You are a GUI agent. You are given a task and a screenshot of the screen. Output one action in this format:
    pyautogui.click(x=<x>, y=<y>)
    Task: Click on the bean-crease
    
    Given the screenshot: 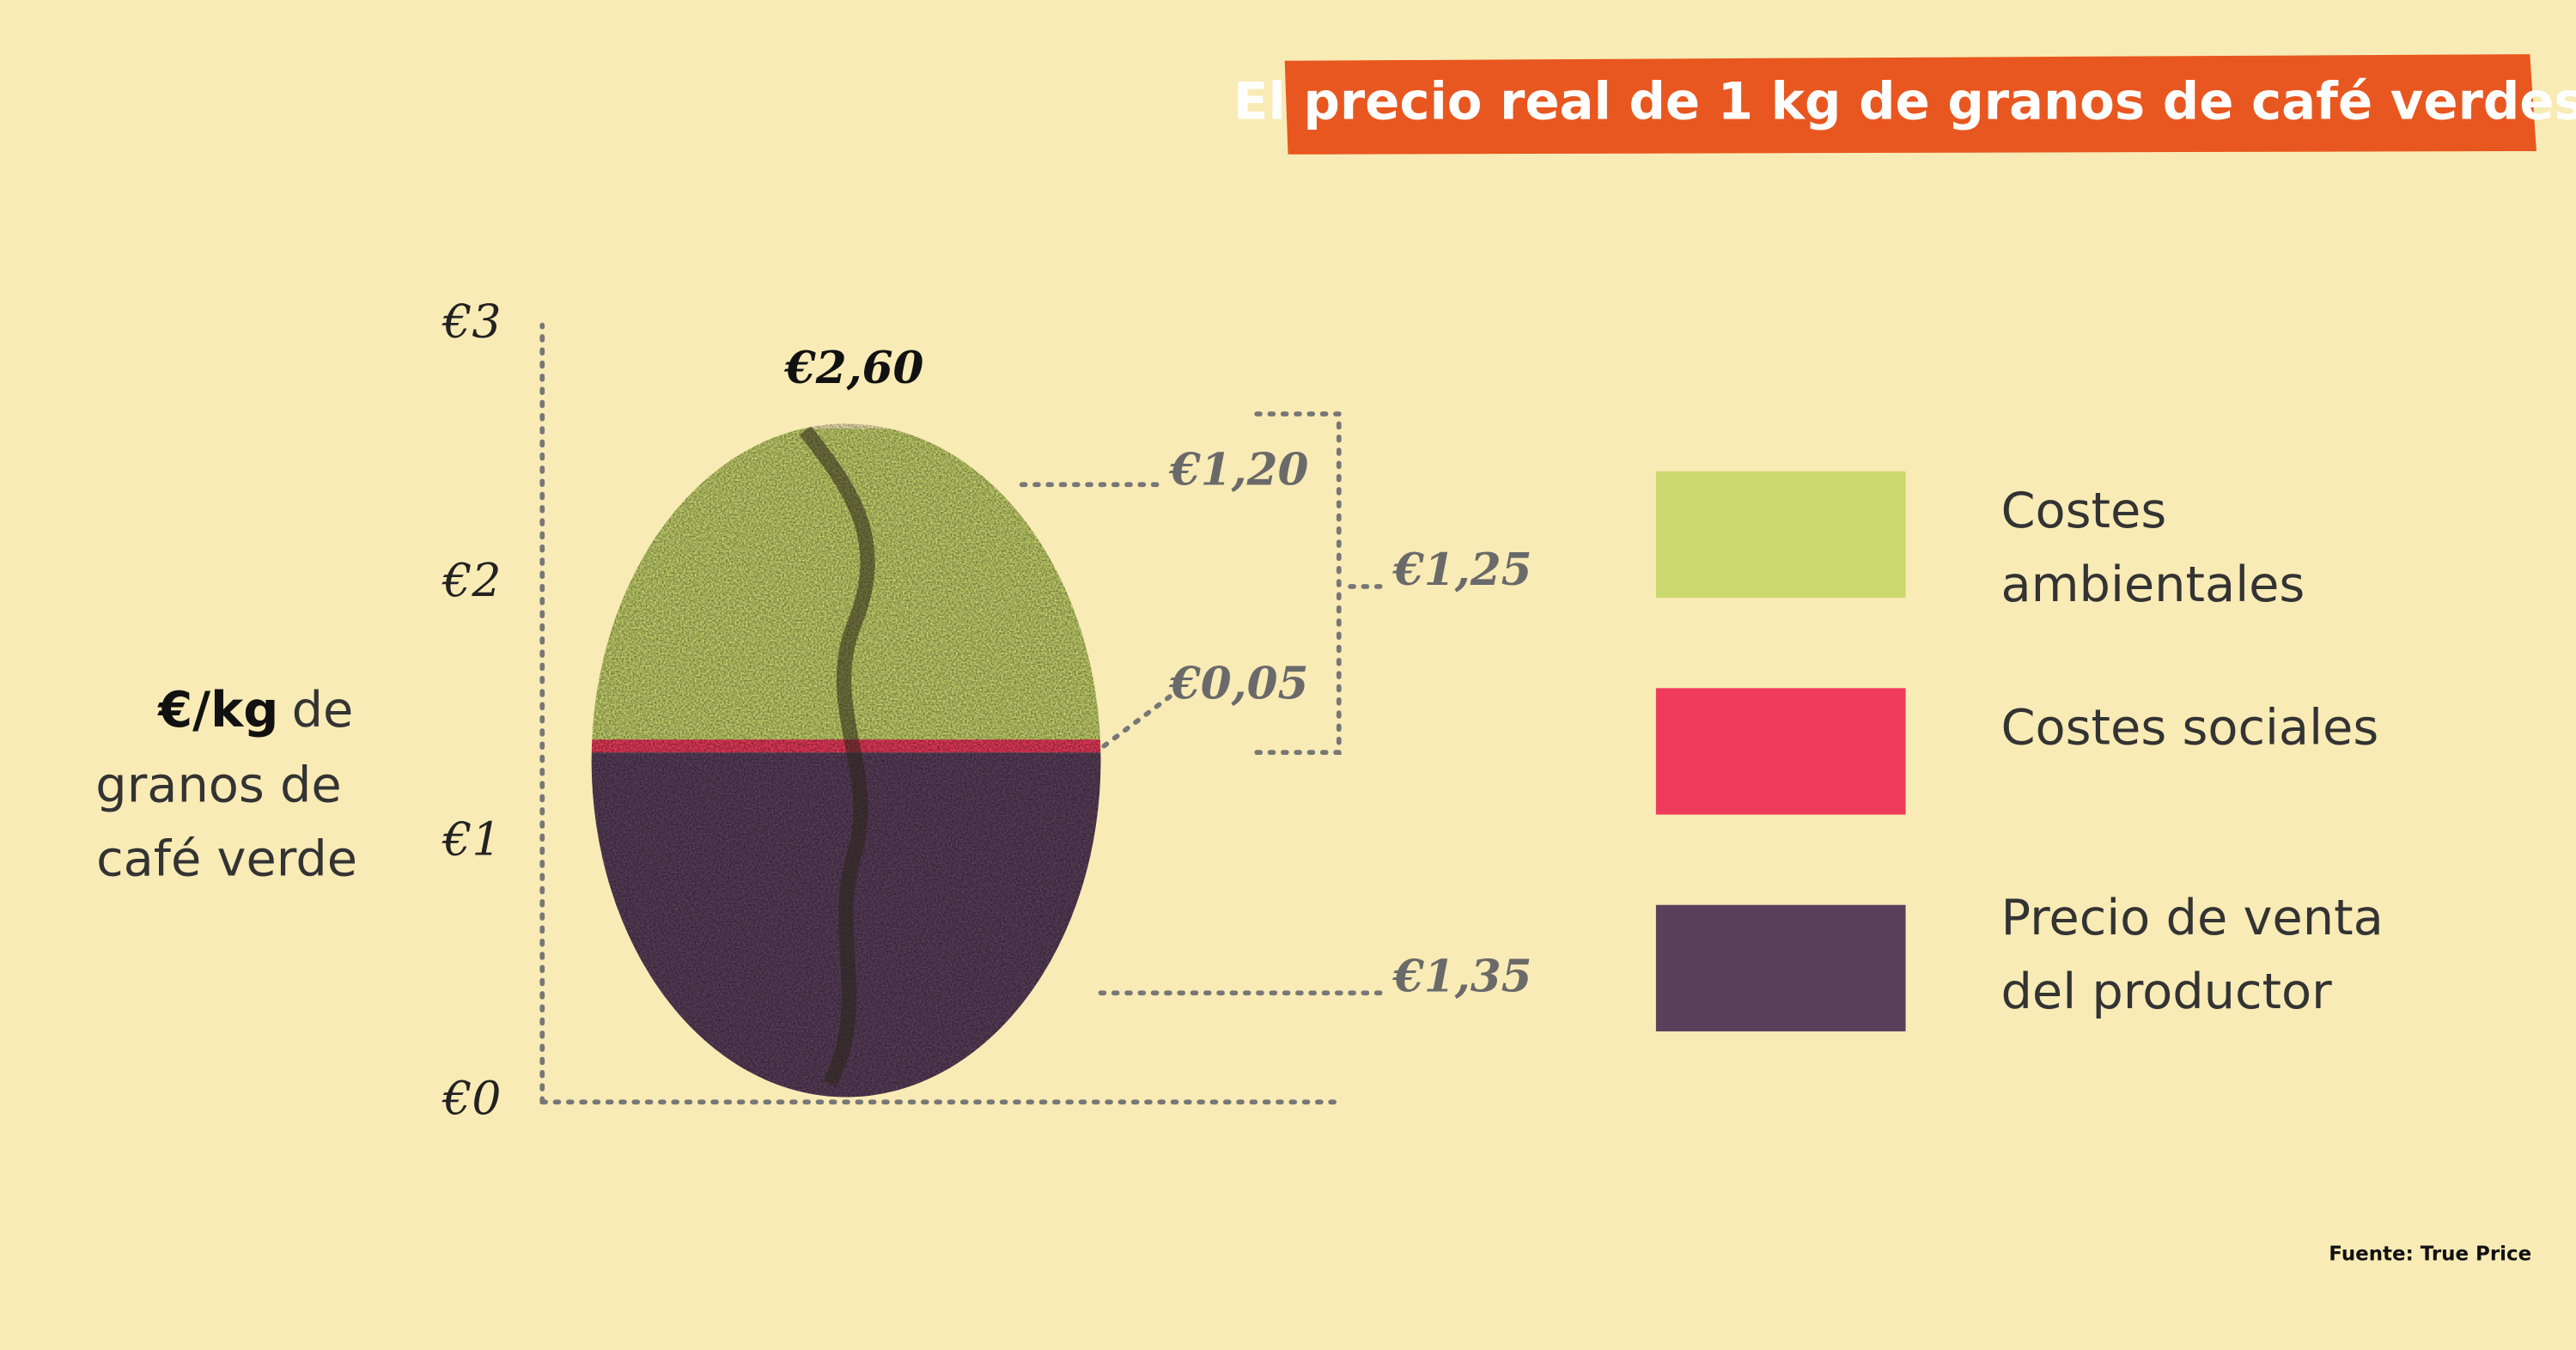 What is the action you would take?
    pyautogui.click(x=837, y=756)
    